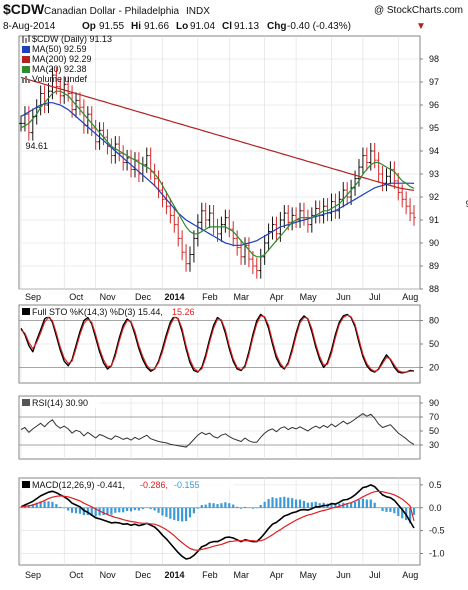  I want to click on sto-ytick-label-80: 80, so click(434, 321).